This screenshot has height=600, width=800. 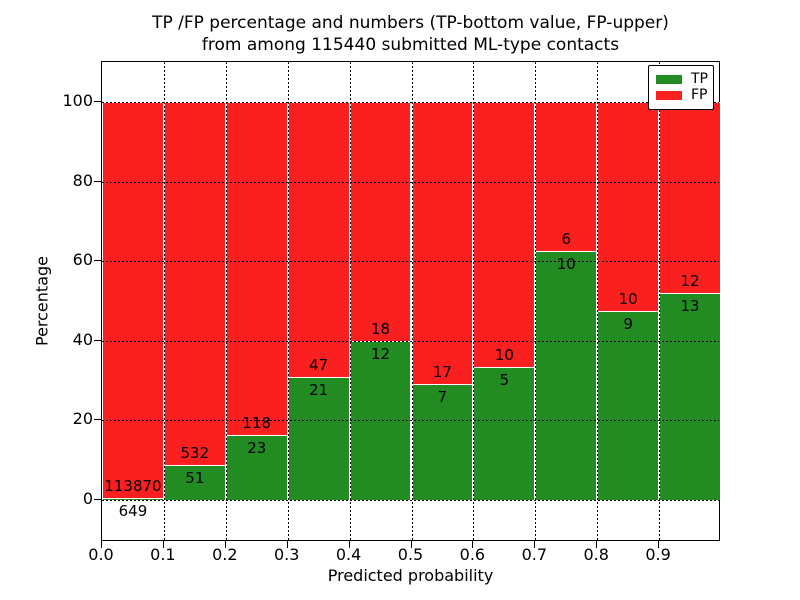 I want to click on tp-count-label: 13, so click(x=690, y=306).